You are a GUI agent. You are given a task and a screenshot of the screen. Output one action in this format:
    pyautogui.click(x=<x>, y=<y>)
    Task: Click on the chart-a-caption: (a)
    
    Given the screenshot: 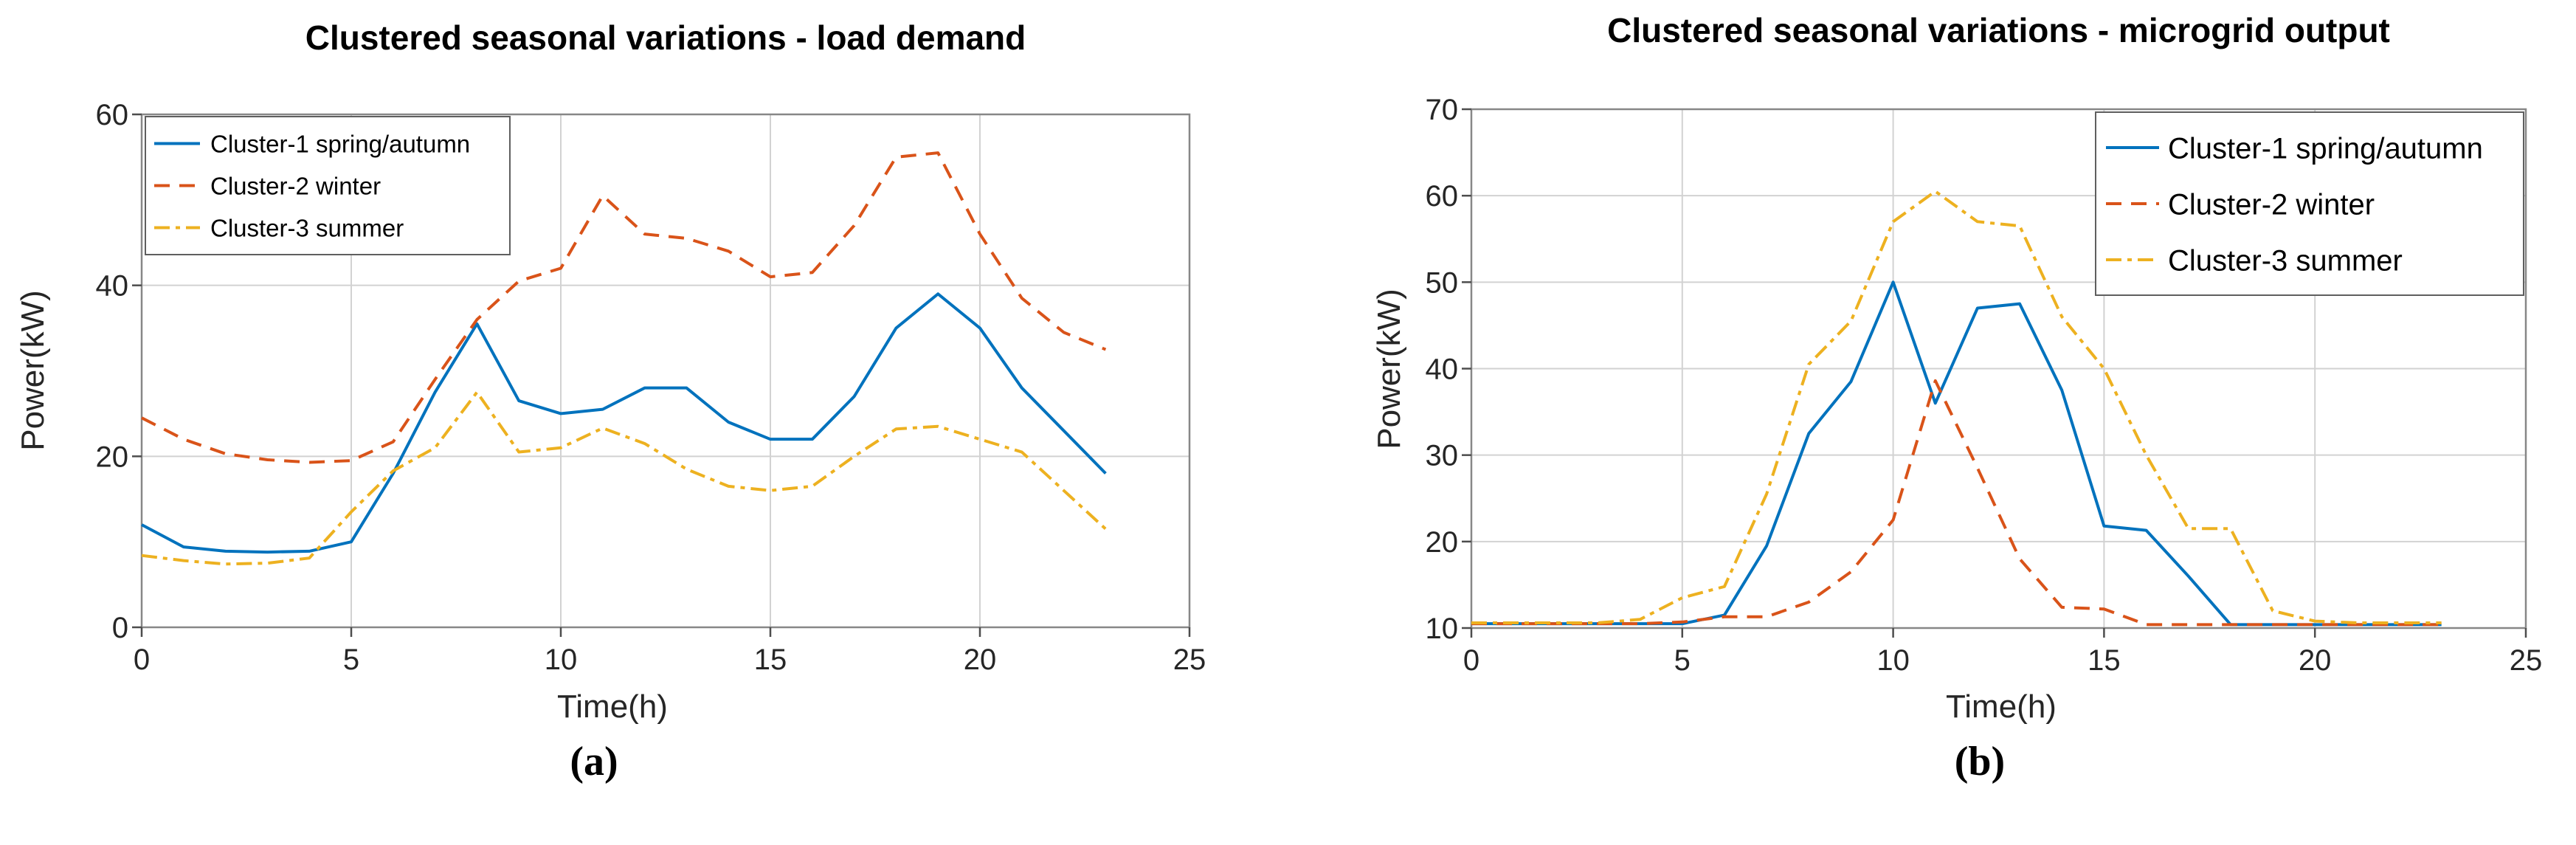 What is the action you would take?
    pyautogui.click(x=594, y=761)
    